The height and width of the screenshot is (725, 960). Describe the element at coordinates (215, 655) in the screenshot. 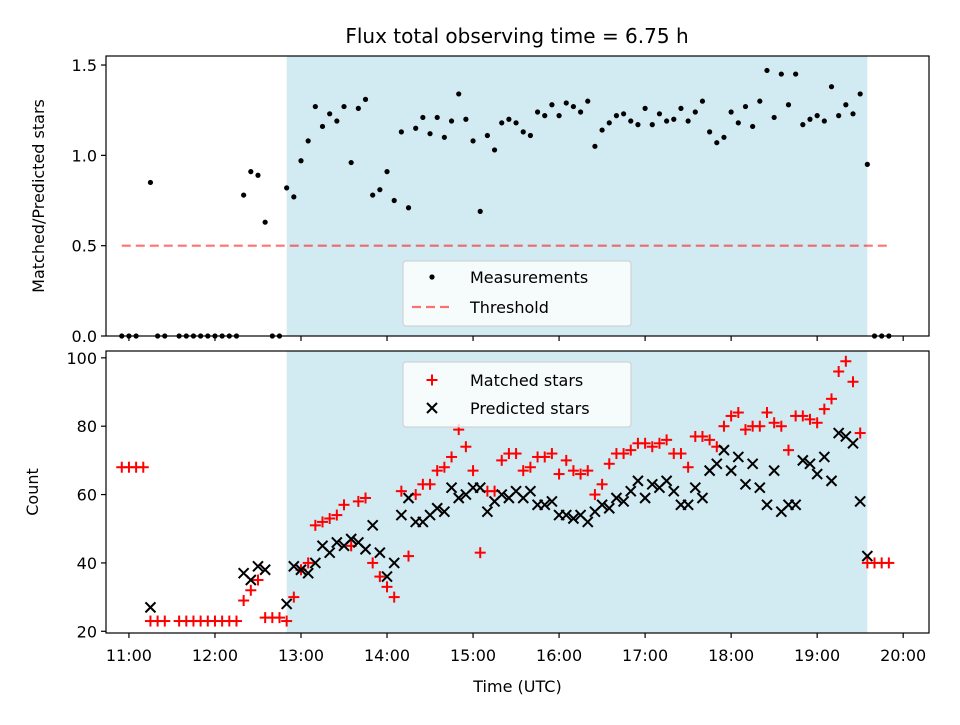

I see `x-tick-label: 12:00` at that location.